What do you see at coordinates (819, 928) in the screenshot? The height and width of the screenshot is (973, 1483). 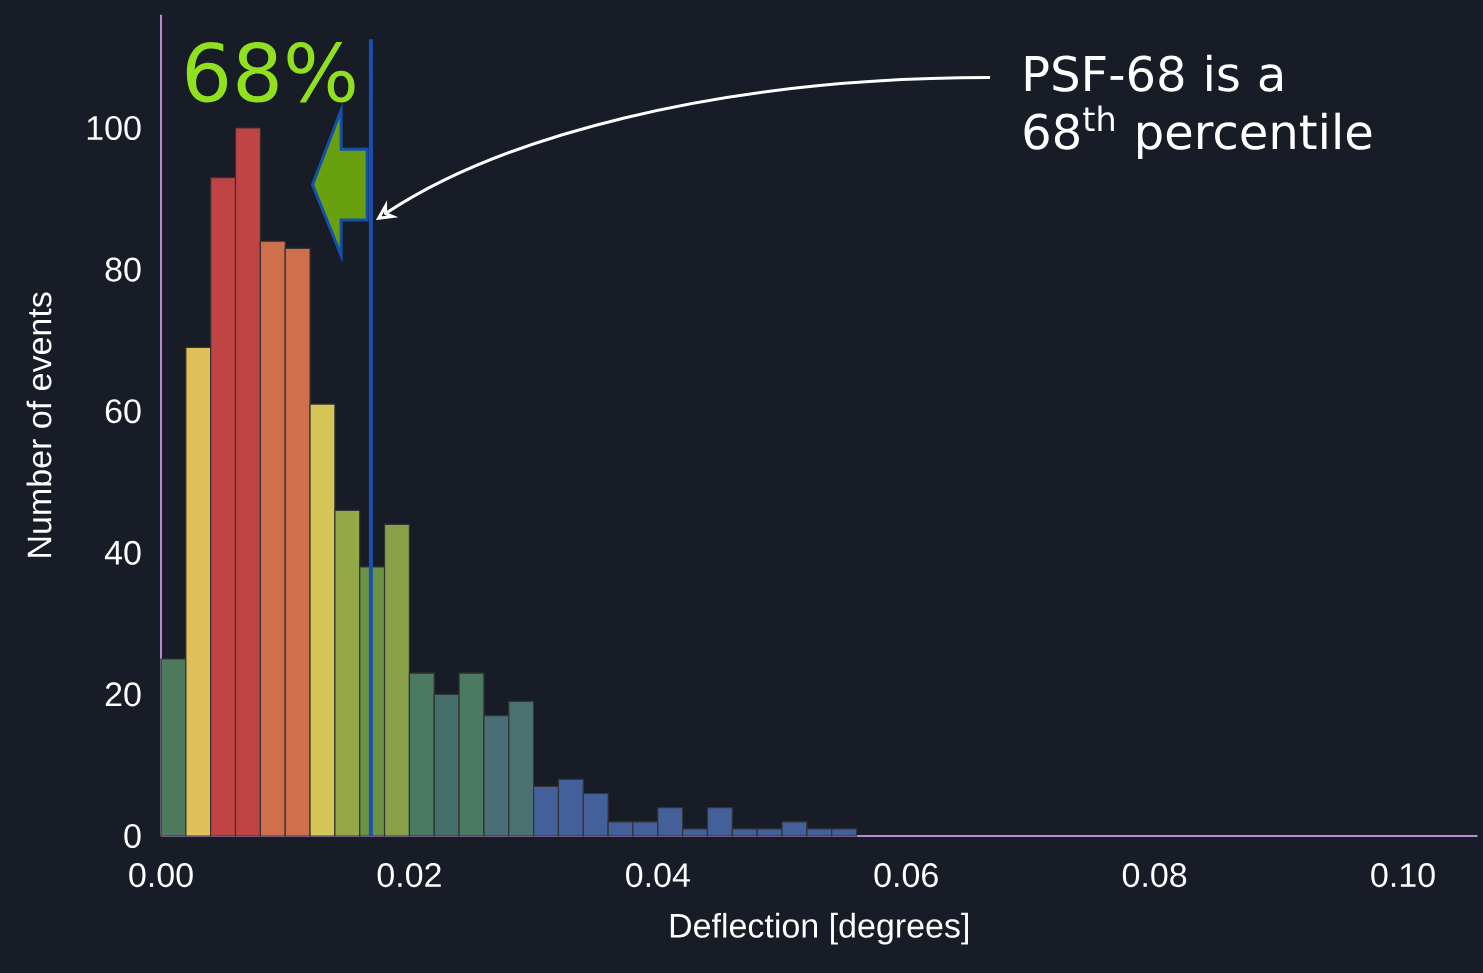 I see `x-axis-title: Deflection [degrees]` at bounding box center [819, 928].